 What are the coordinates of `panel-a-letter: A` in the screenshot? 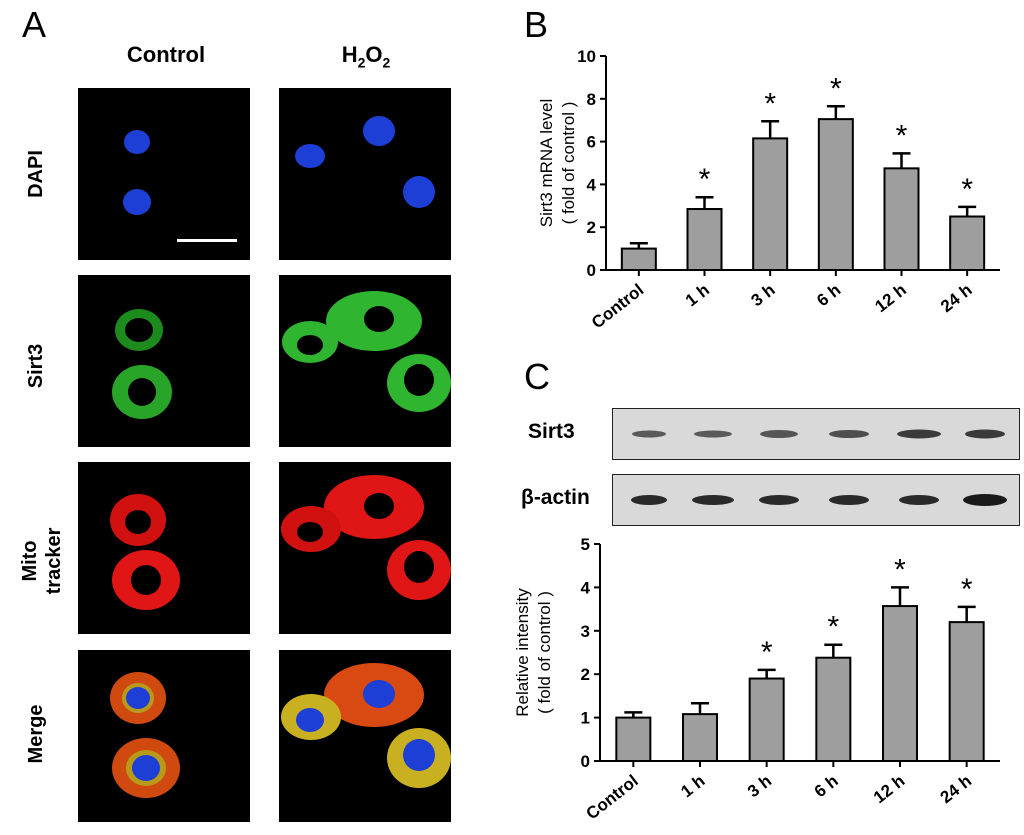 It's located at (34, 24).